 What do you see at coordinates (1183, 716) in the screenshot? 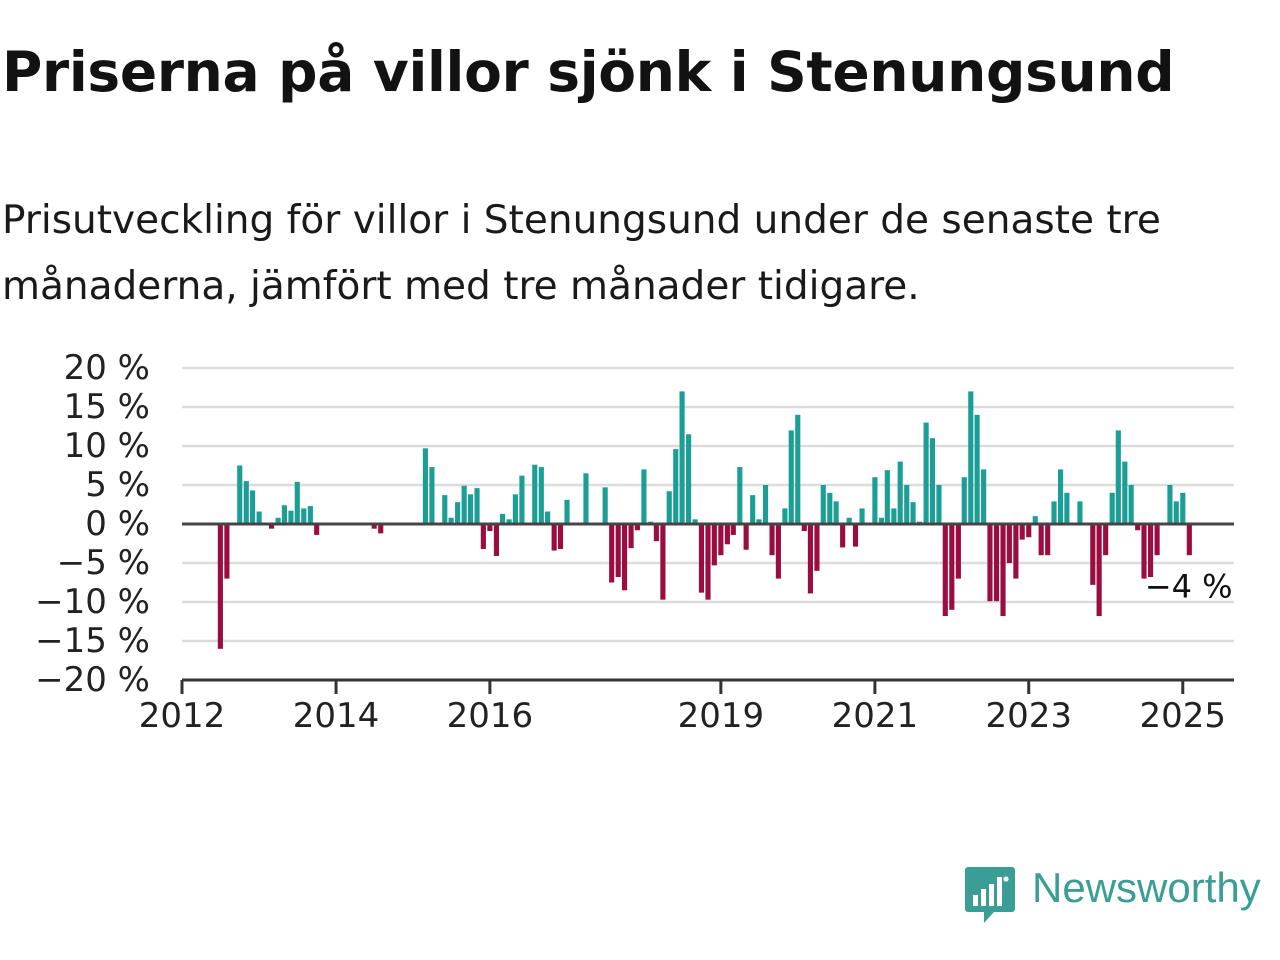
I see `x-tick-label: 2025` at bounding box center [1183, 716].